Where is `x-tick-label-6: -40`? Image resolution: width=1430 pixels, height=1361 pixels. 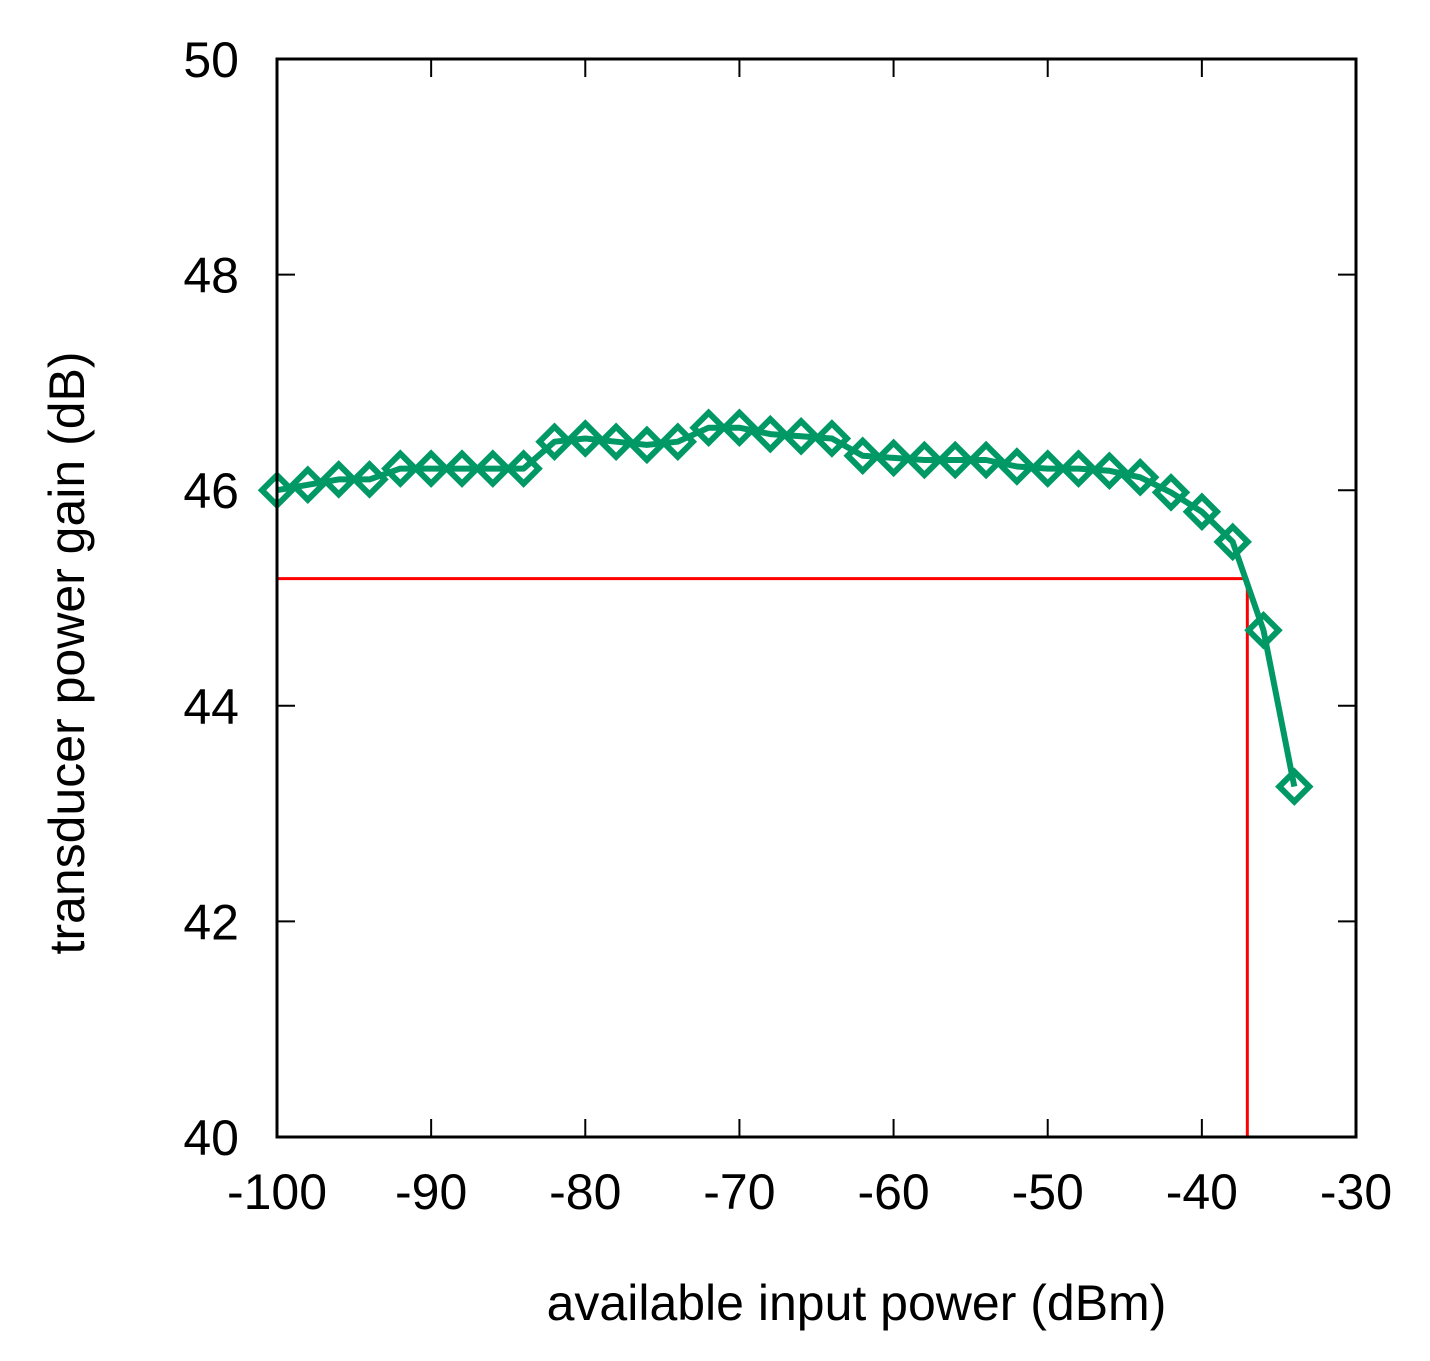
x-tick-label-6: -40 is located at coordinates (1202, 1192).